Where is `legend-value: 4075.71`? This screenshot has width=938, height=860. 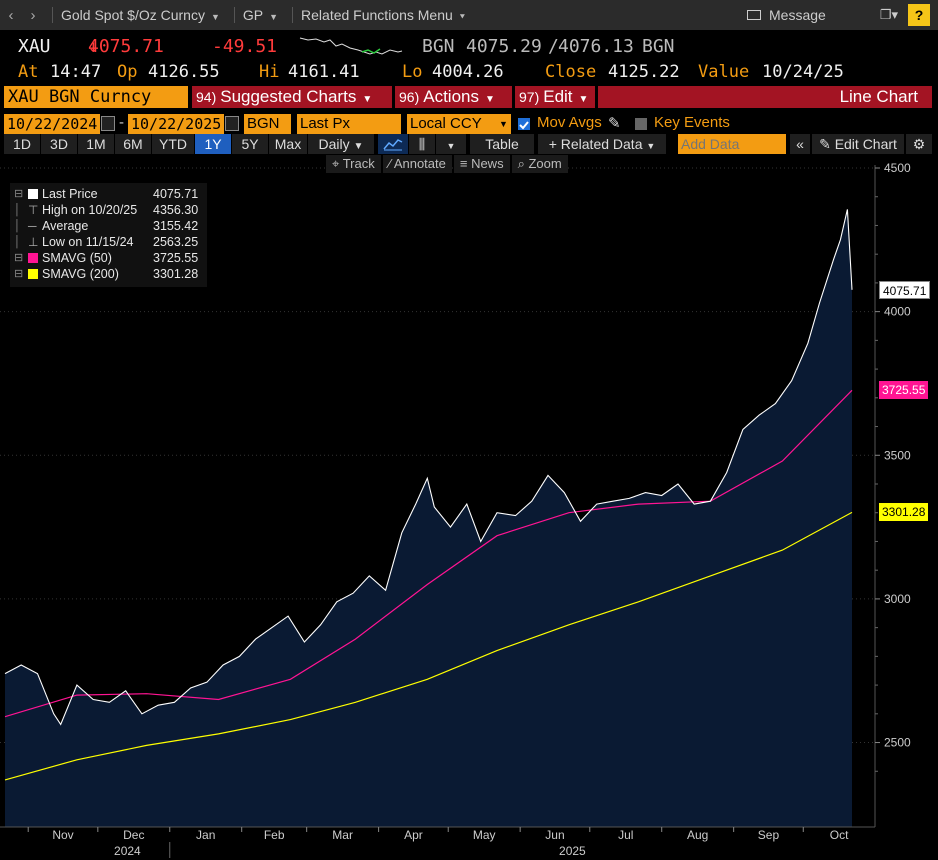
legend-value: 4075.71 is located at coordinates (176, 194).